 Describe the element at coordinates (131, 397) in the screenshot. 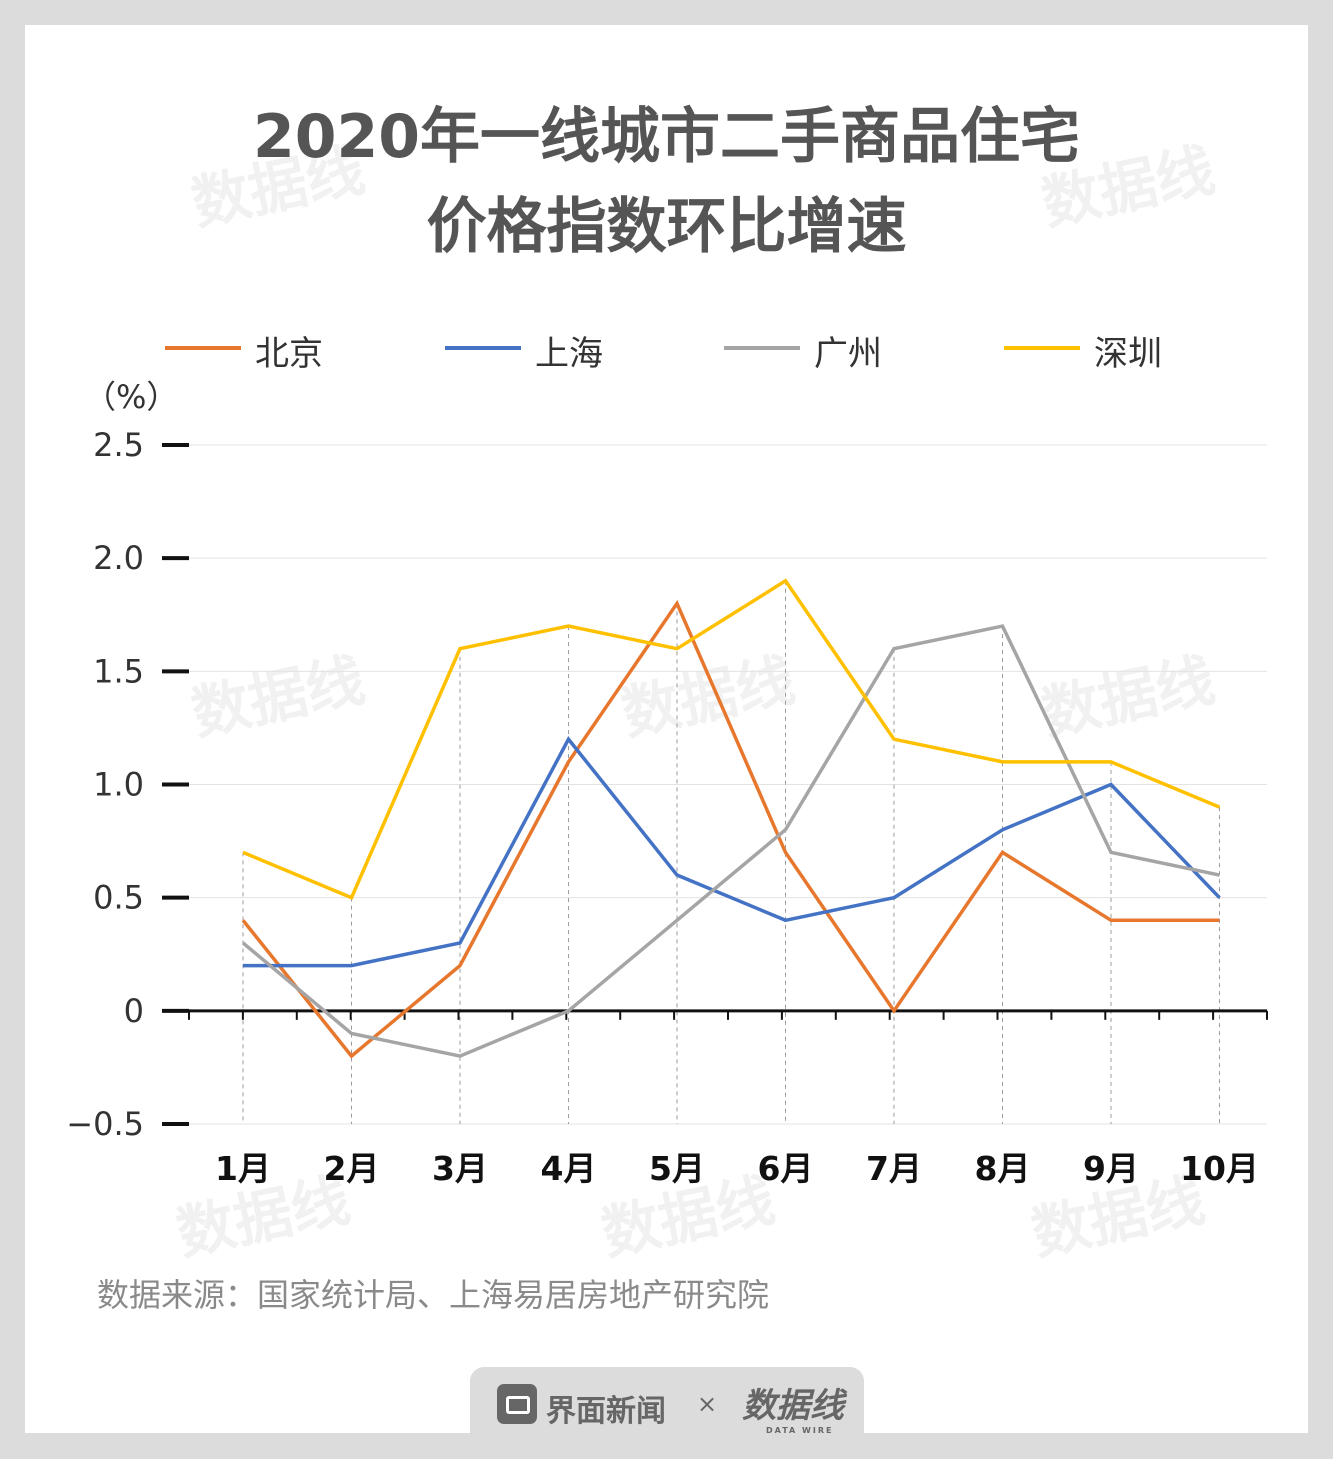

I see `y-axis-unit-label: （%）` at that location.